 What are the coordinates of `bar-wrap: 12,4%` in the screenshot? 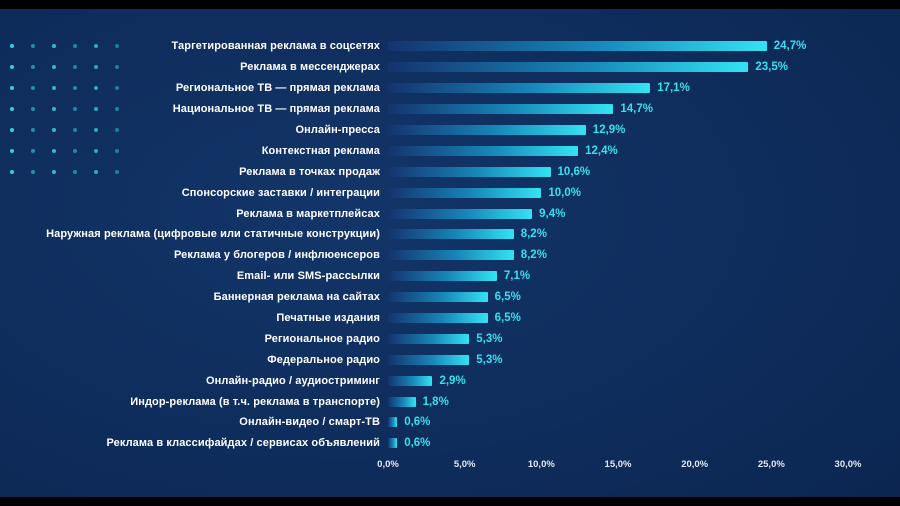 It's located at (503, 151).